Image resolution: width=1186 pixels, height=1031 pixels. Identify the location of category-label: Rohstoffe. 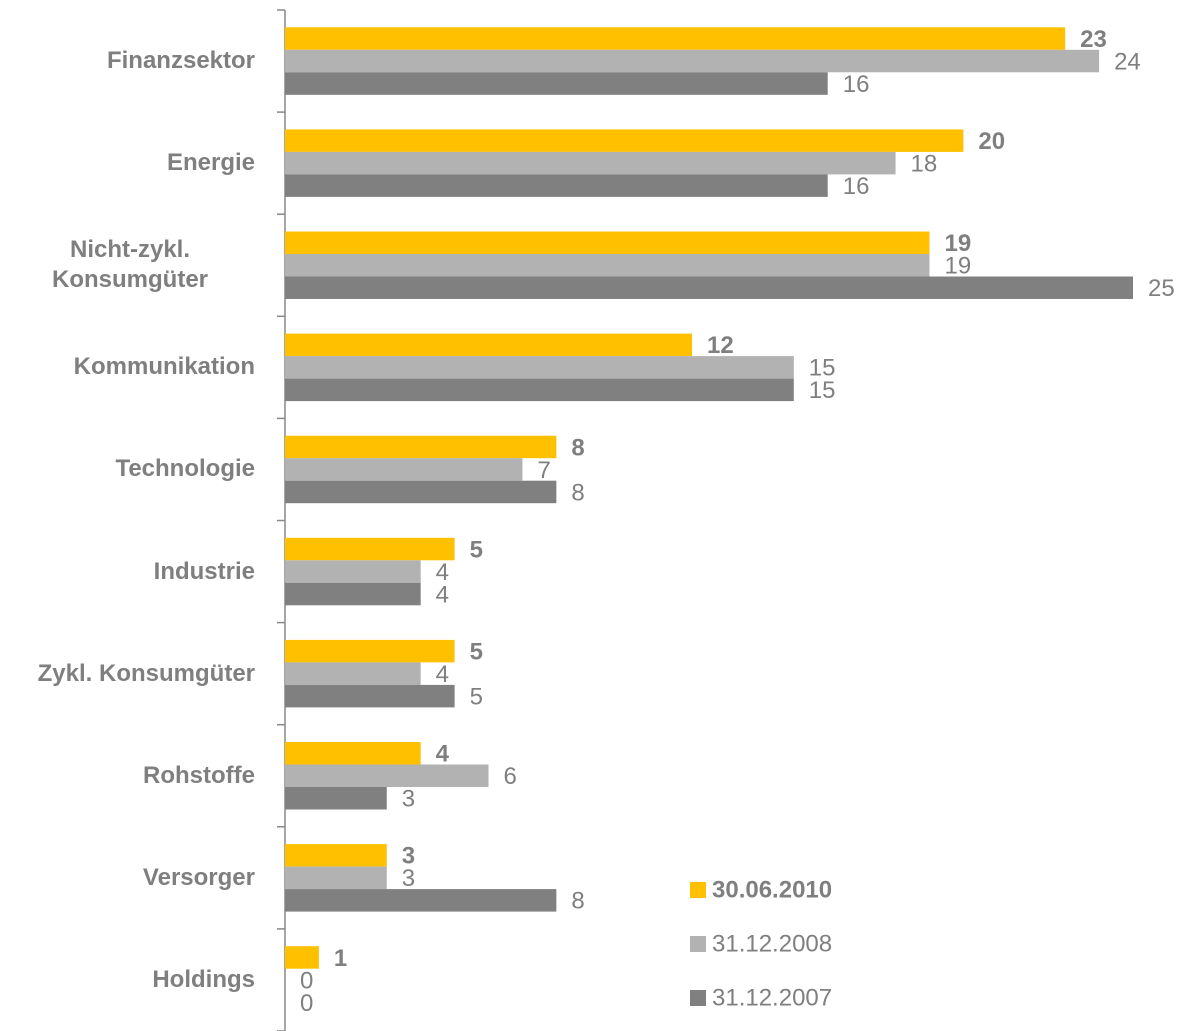
(199, 775).